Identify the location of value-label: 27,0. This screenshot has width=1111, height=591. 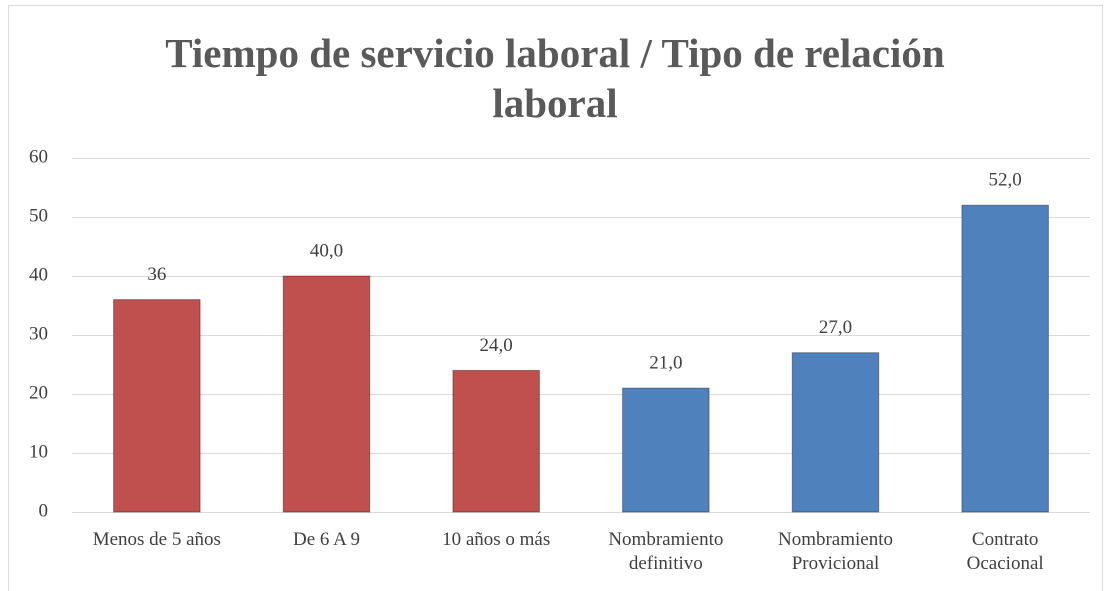
(835, 327).